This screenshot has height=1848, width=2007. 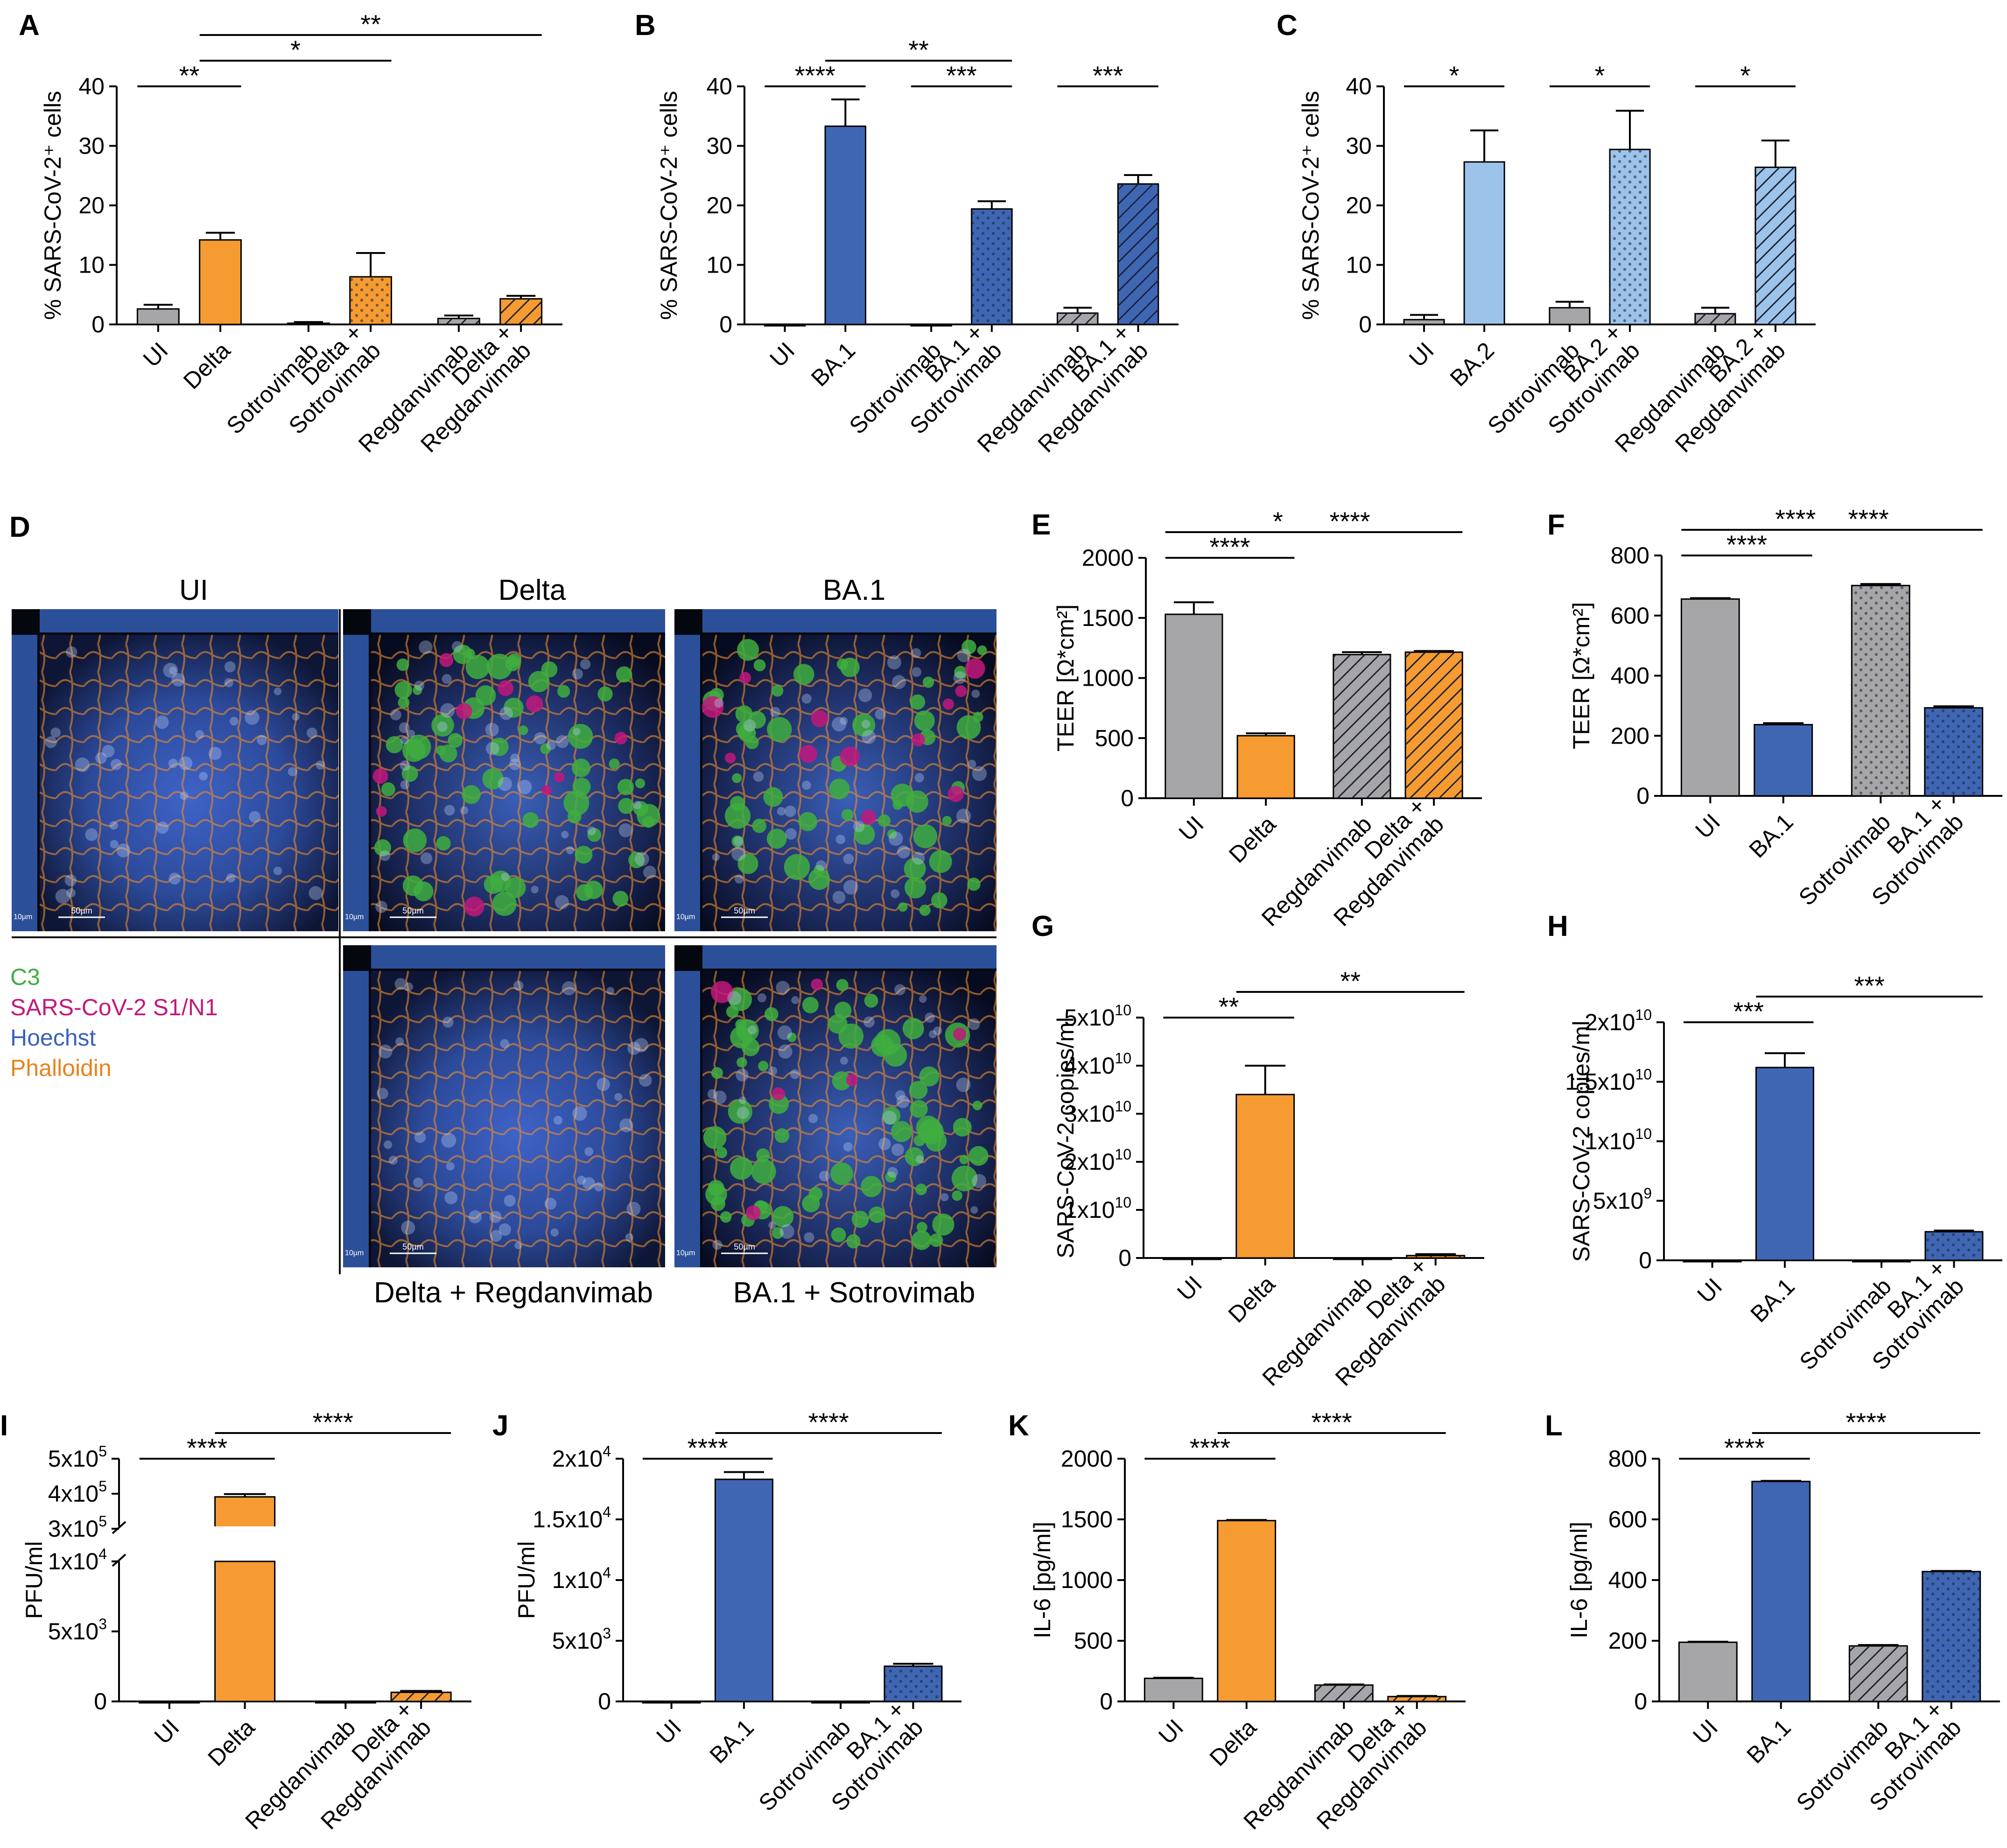 I want to click on bar-2: Sotrovimab, so click(x=1852, y=747).